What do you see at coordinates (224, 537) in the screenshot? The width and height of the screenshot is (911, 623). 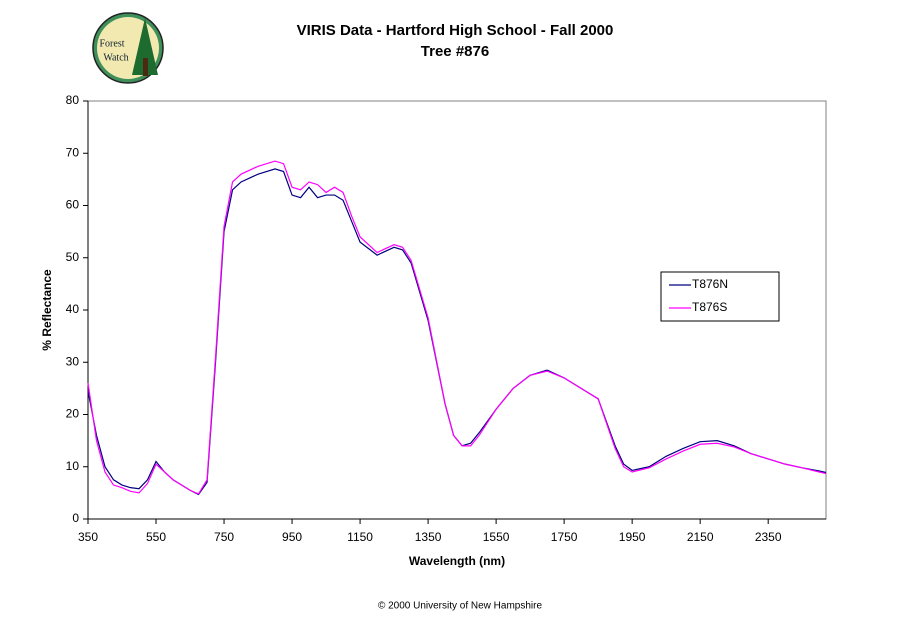 I see `x-tick-label: 750` at bounding box center [224, 537].